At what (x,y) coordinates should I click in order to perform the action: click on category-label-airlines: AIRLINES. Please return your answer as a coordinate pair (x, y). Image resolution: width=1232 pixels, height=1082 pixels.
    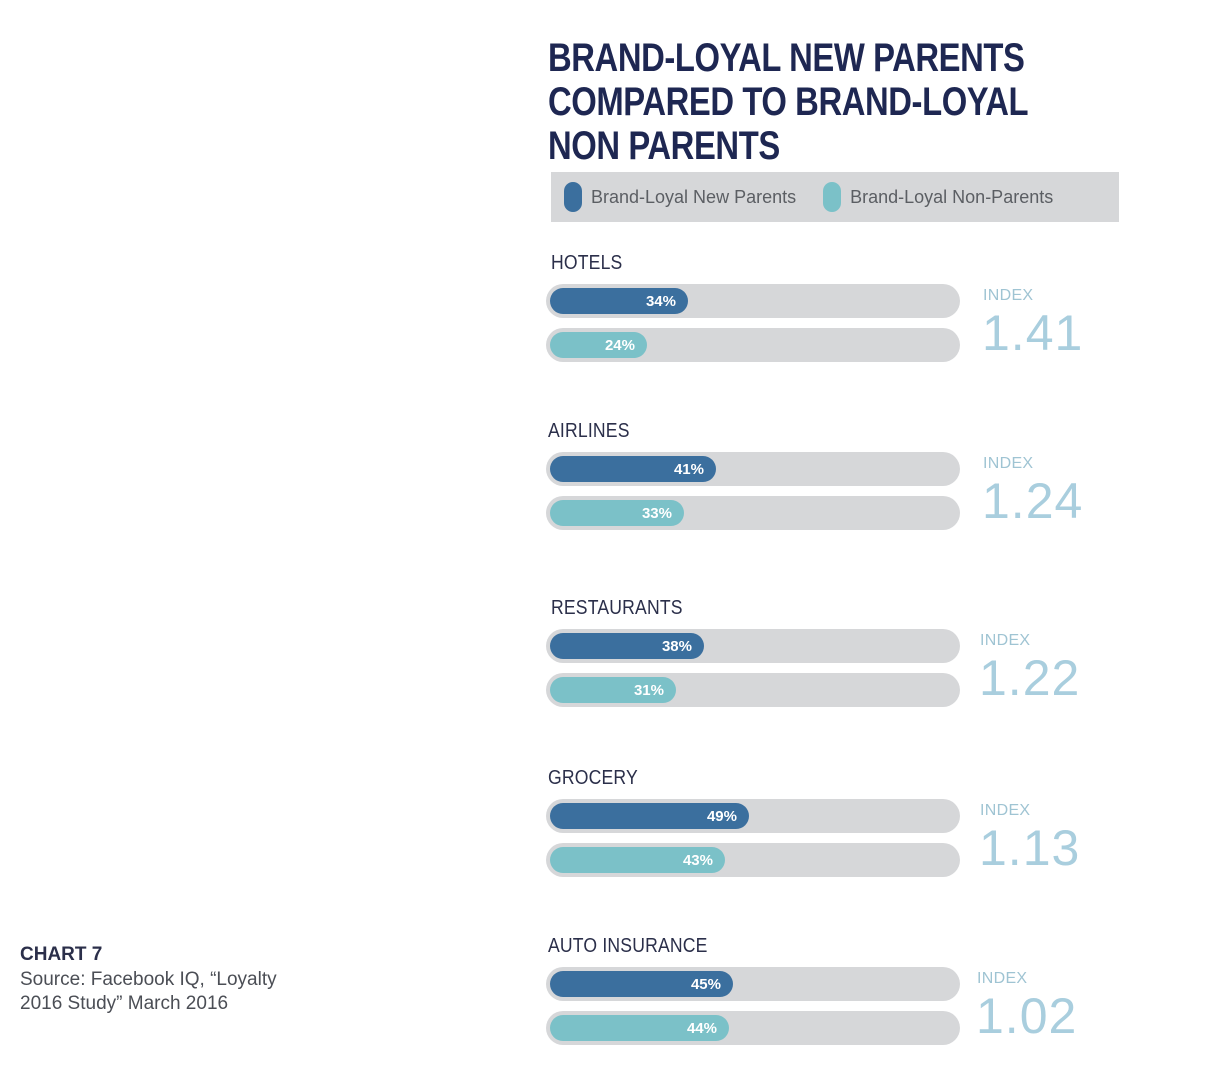
    Looking at the image, I should click on (589, 431).